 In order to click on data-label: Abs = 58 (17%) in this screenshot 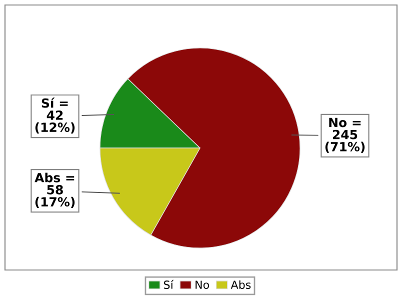, I will do `click(54, 190)`.